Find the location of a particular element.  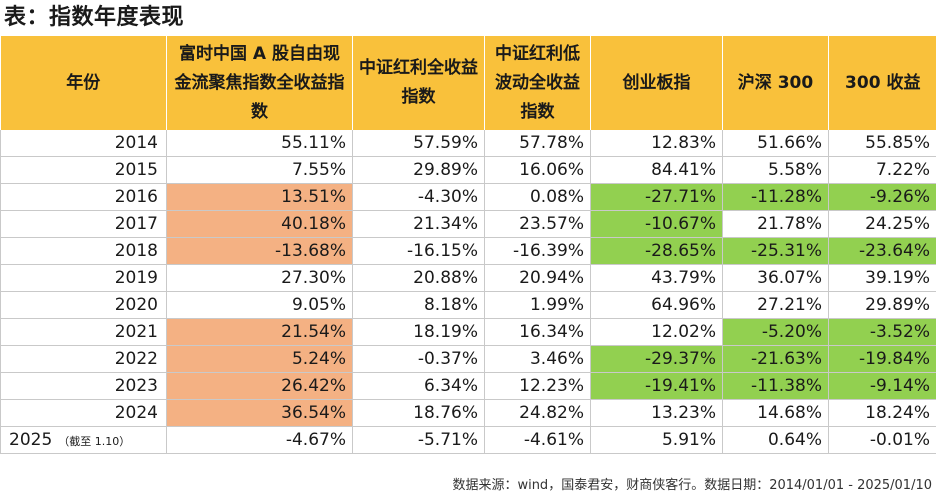

year-cell: 2014 is located at coordinates (83, 143).